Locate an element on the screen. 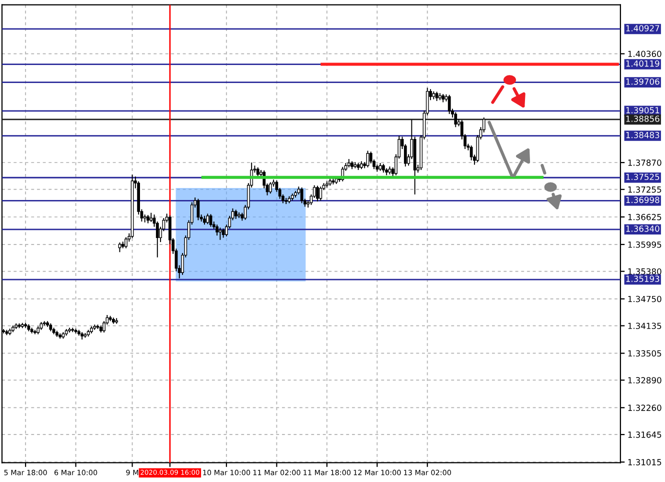 The width and height of the screenshot is (665, 482). ref-line-label: 1.39706 is located at coordinates (643, 81).